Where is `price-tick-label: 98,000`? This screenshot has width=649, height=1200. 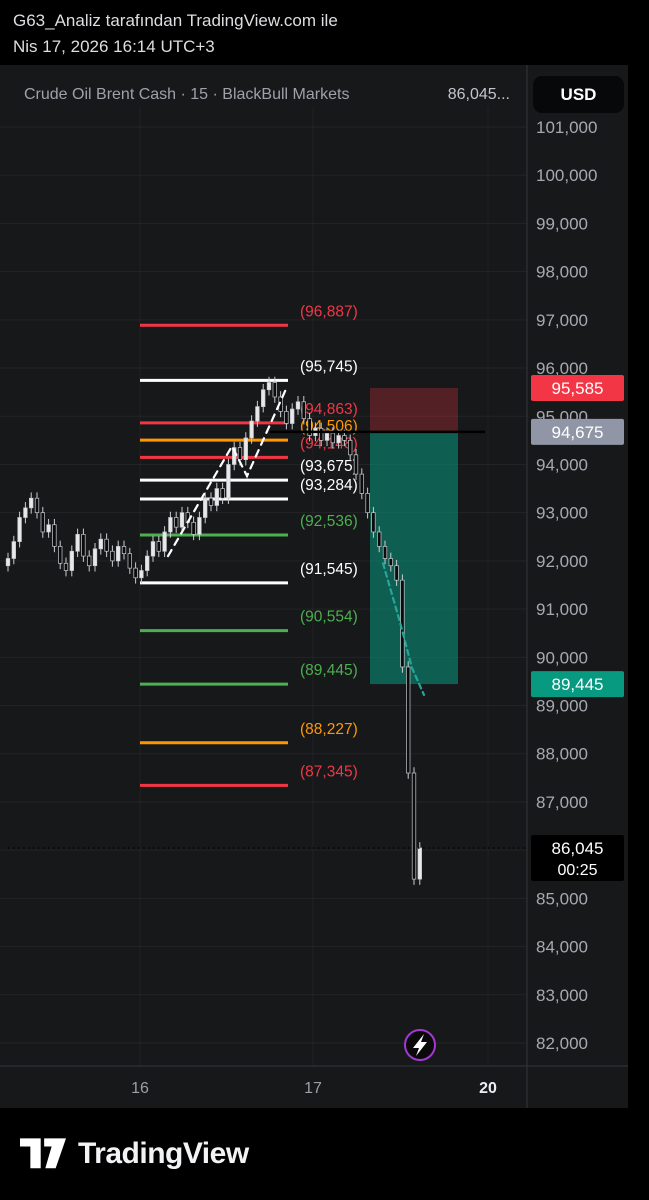 price-tick-label: 98,000 is located at coordinates (562, 272).